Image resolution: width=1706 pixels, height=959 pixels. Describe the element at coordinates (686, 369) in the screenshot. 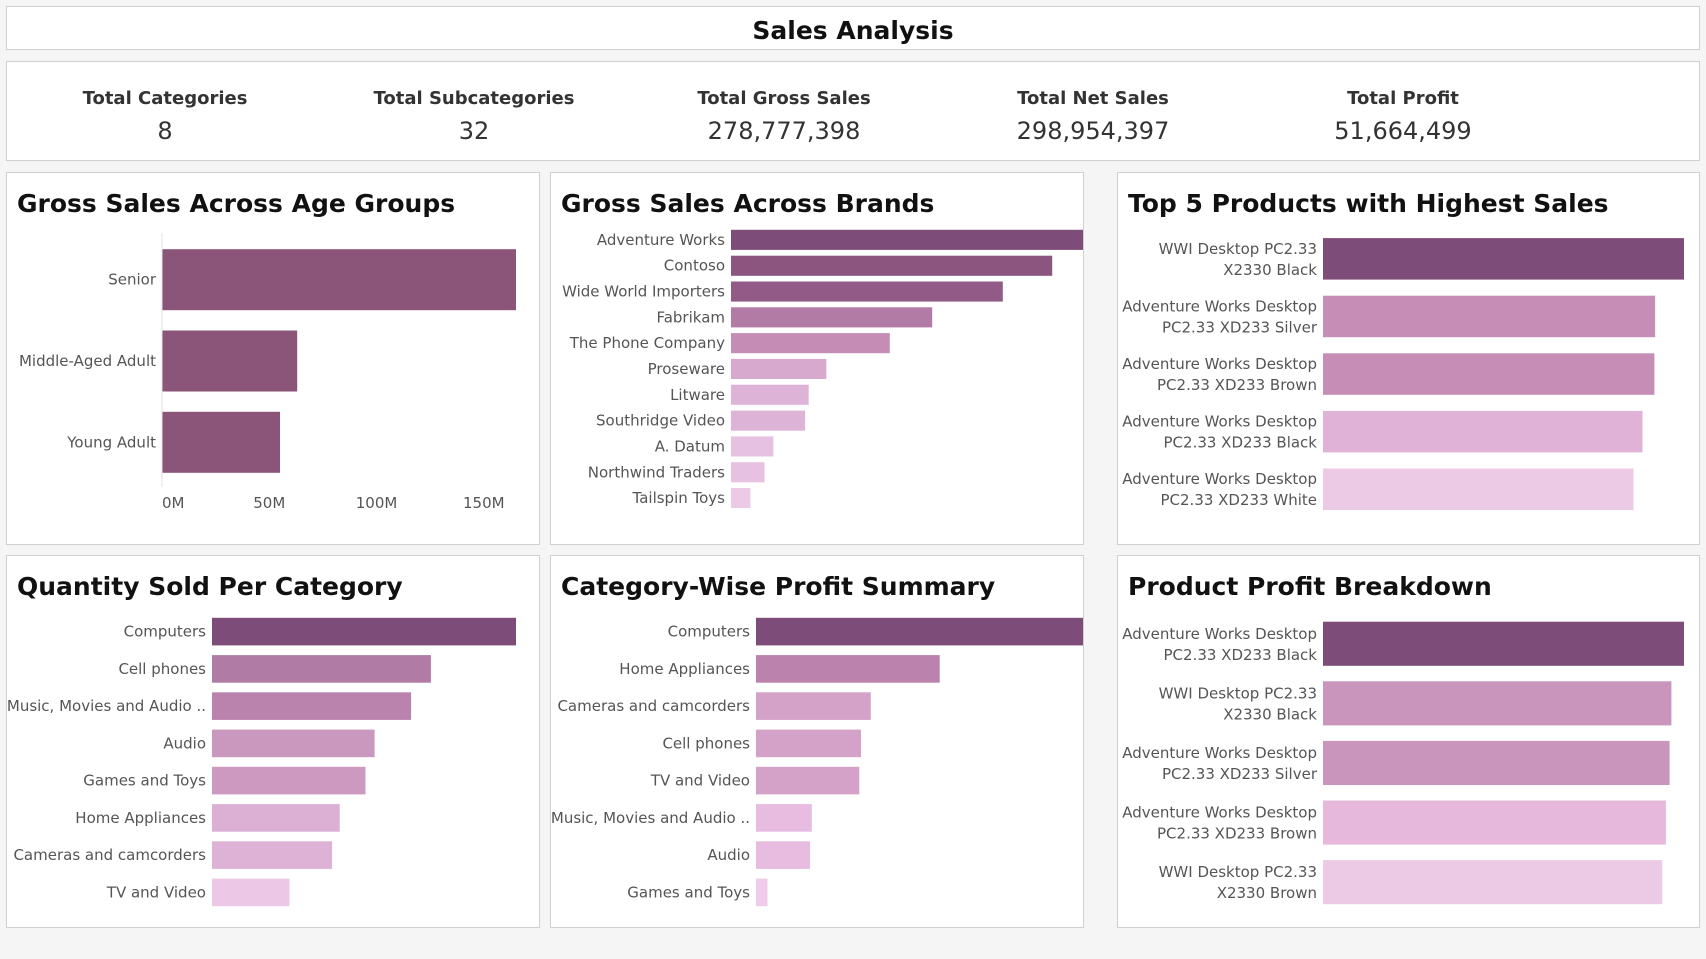

I see `category-label: Proseware` at that location.